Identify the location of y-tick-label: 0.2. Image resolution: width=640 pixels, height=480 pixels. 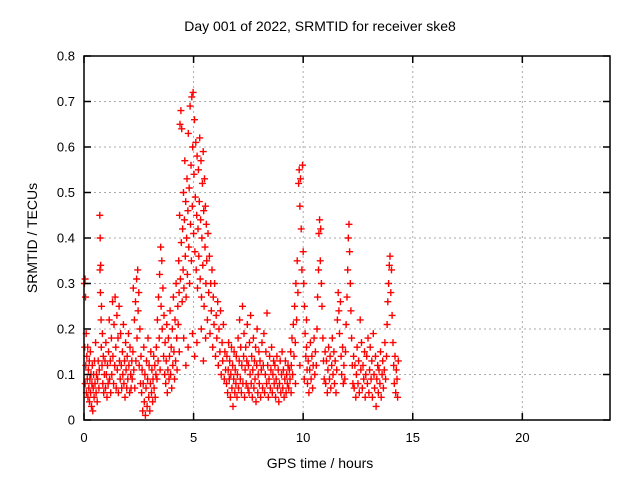
(66, 329).